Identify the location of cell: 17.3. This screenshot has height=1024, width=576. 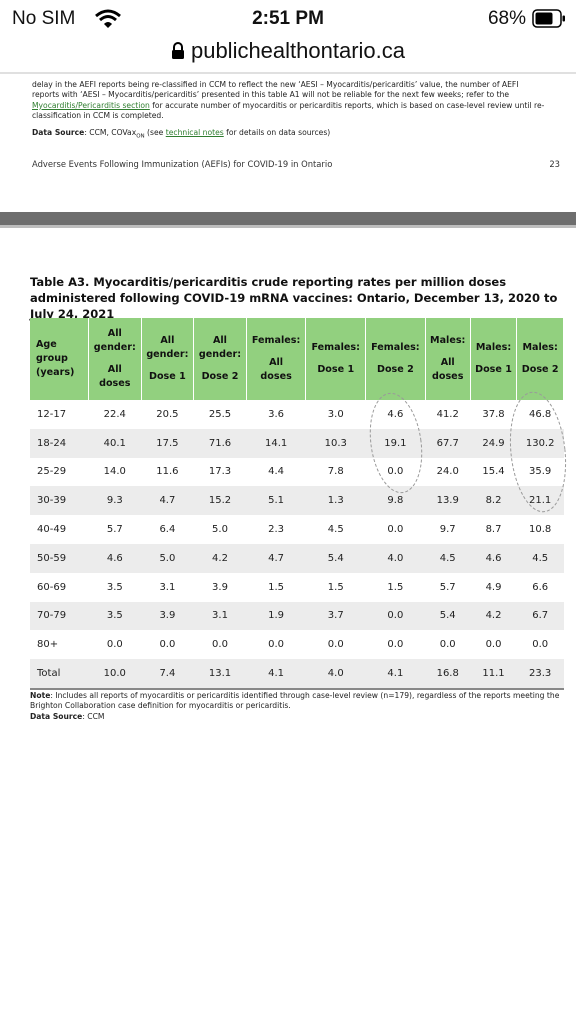
(220, 472).